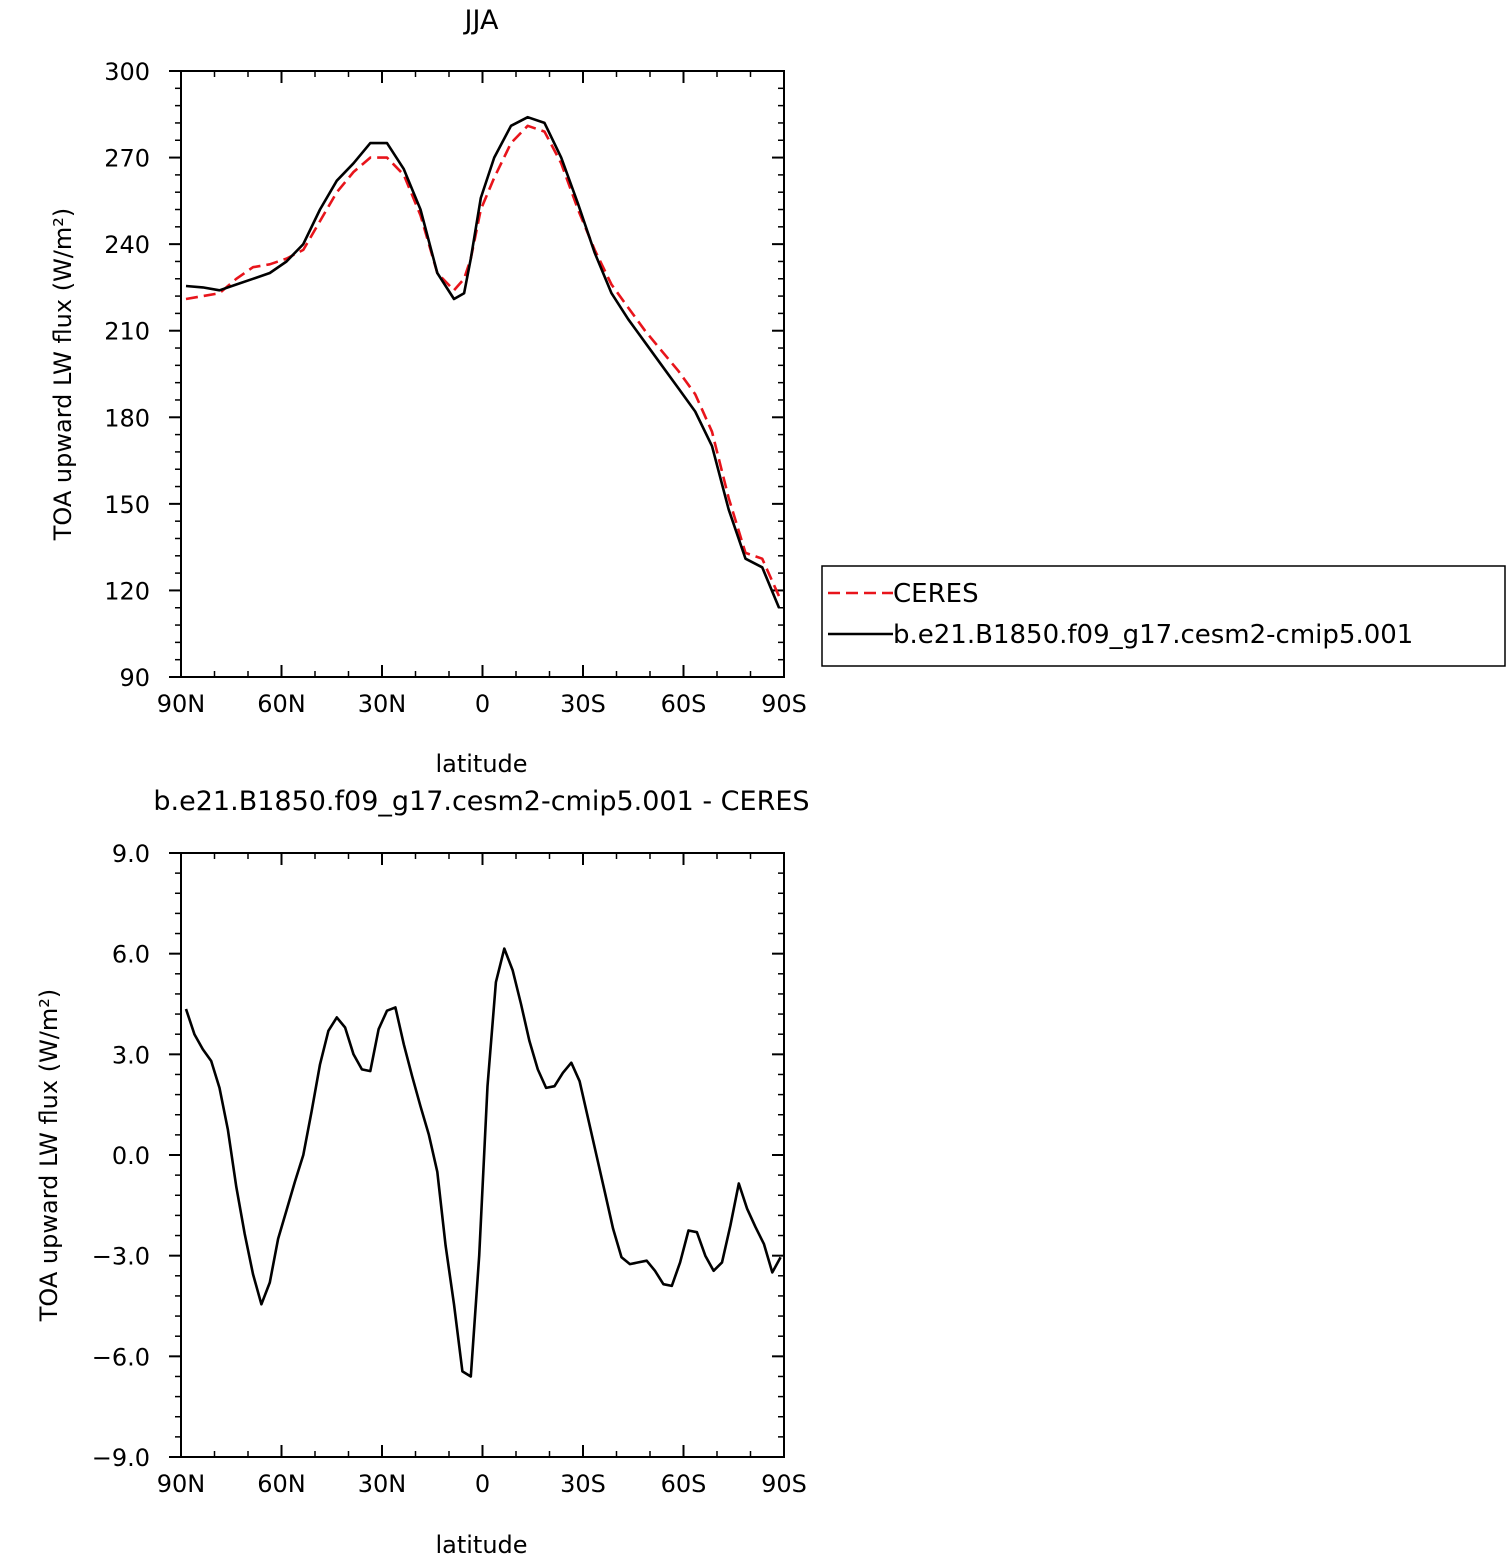 This screenshot has height=1561, width=1512. I want to click on top-x-tick-label: 90S, so click(784, 704).